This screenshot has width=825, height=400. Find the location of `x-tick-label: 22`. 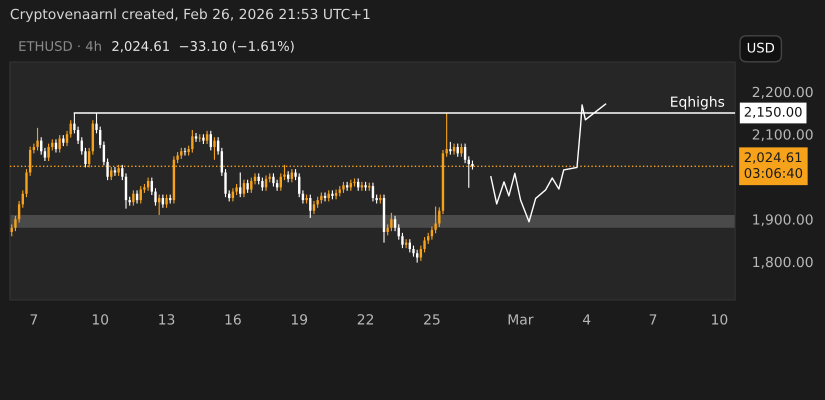

x-tick-label: 22 is located at coordinates (366, 319).